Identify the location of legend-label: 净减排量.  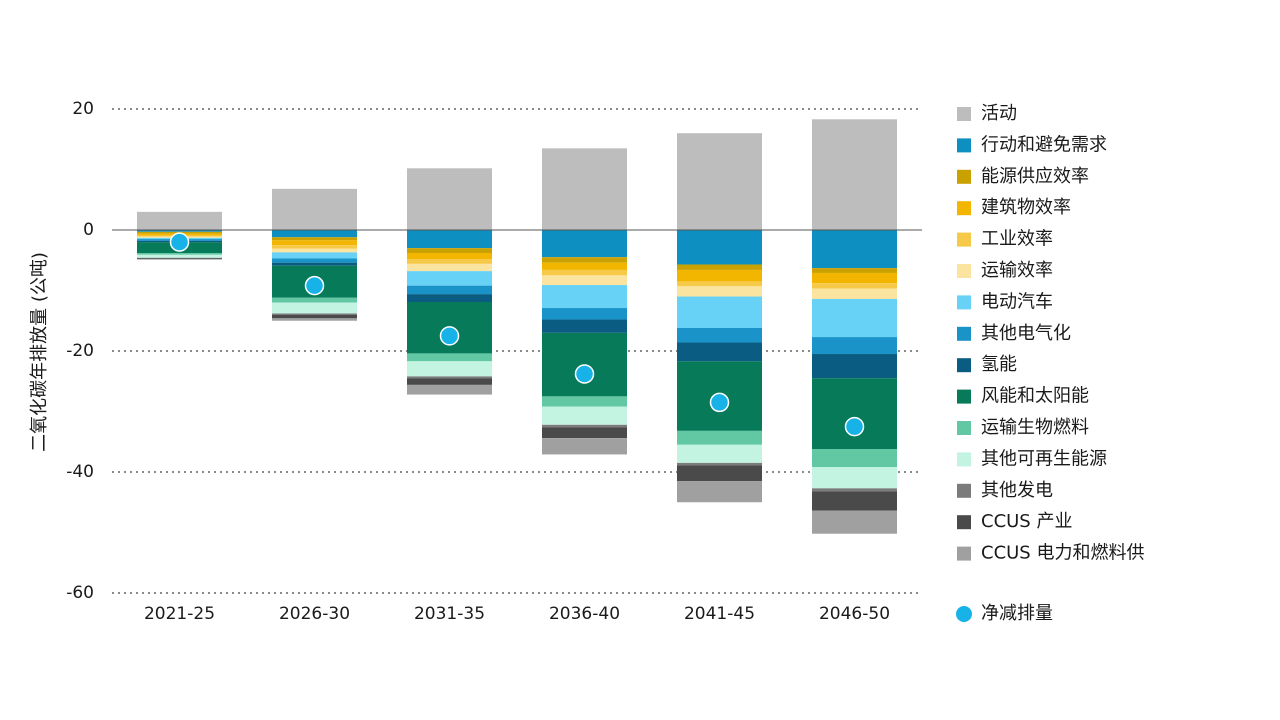
(1017, 613).